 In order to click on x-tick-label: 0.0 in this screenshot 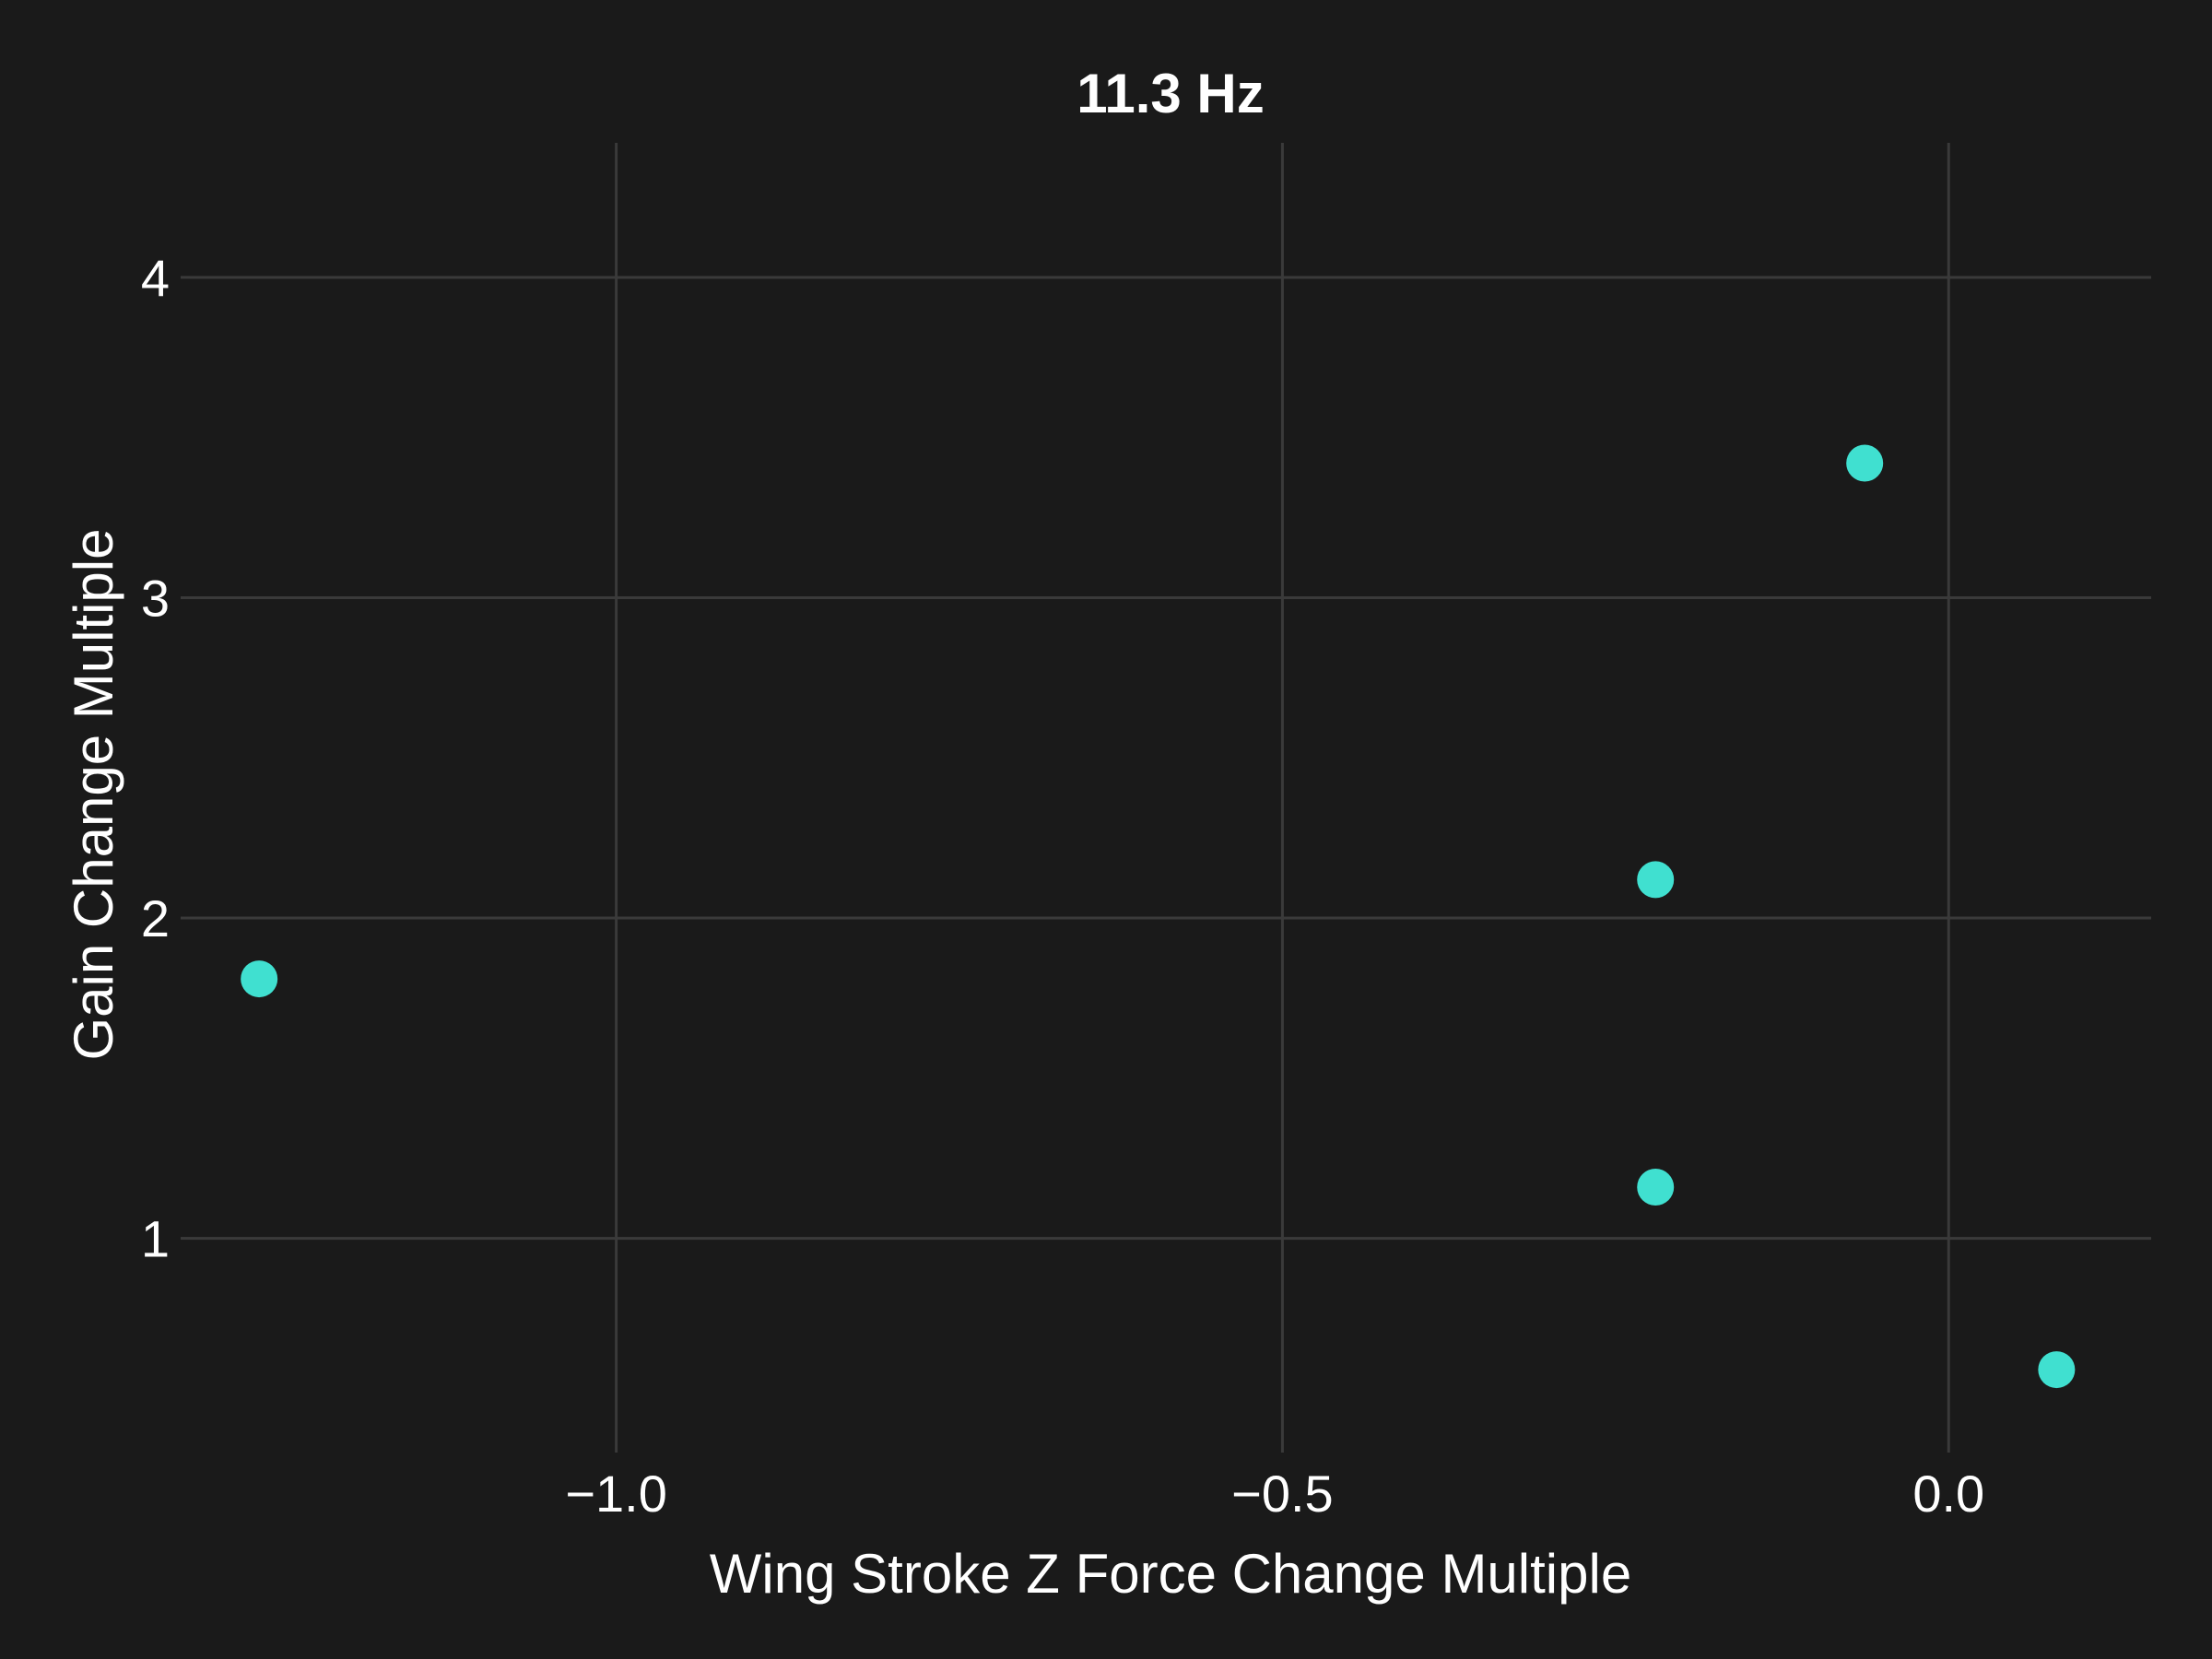, I will do `click(1948, 1494)`.